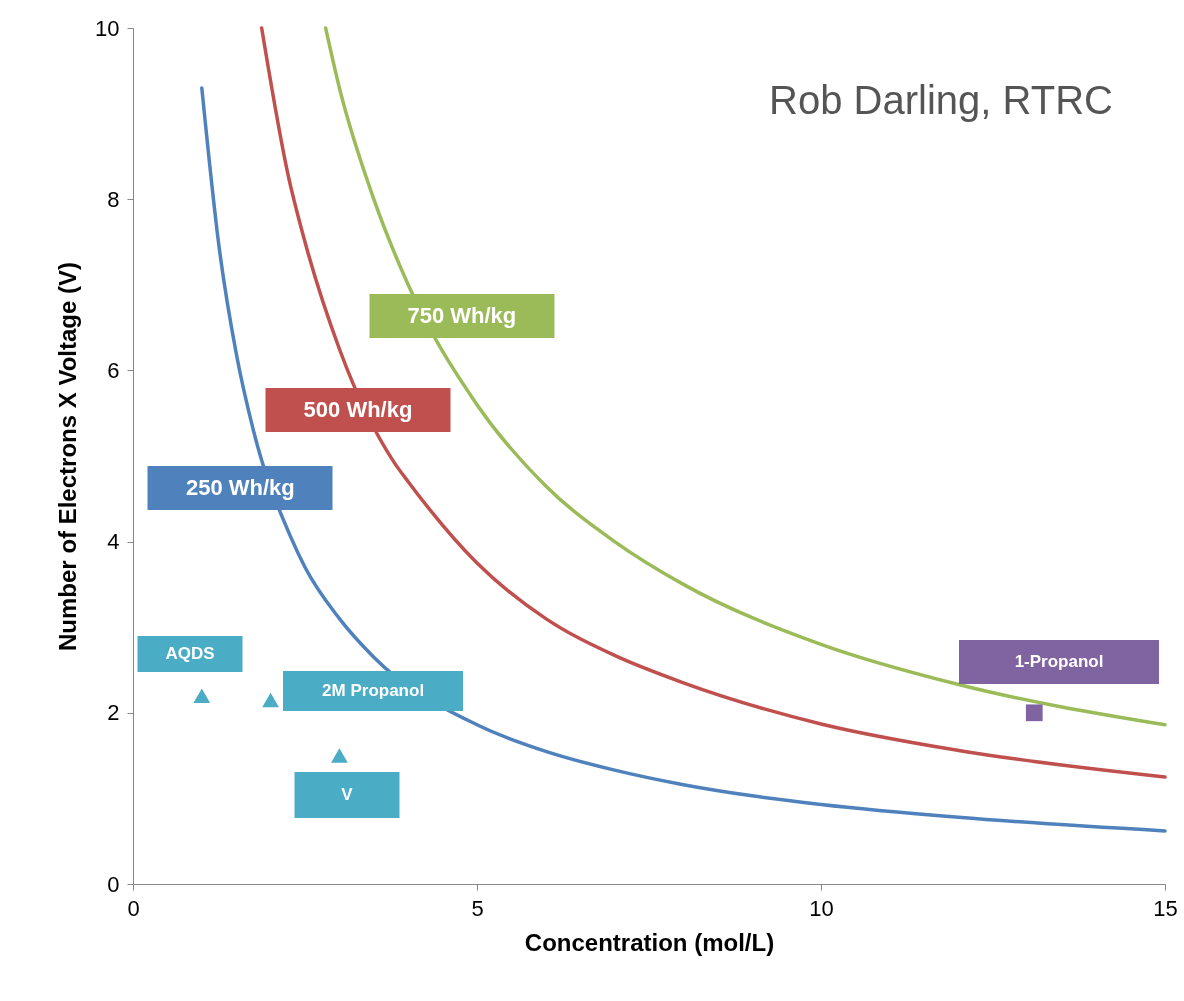  I want to click on name-tag: 500 Wh/kg, so click(358, 409).